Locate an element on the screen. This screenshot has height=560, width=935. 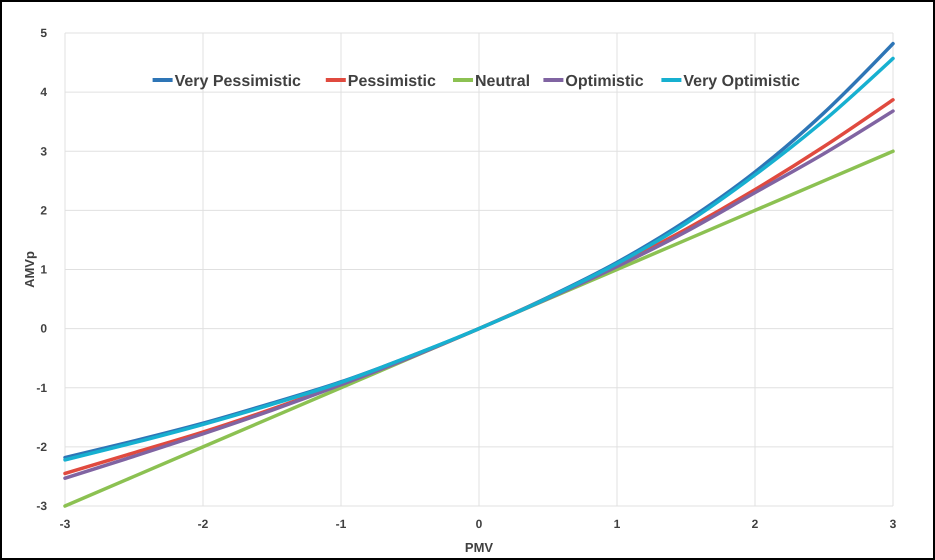
x-axis-title: PMV is located at coordinates (479, 547).